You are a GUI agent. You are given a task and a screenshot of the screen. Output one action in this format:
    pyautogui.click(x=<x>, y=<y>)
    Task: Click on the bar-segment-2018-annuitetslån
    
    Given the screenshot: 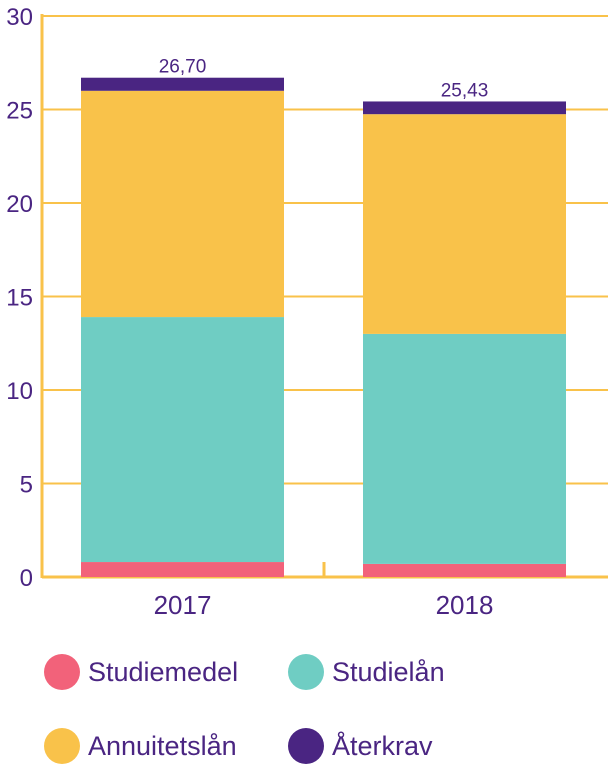 What is the action you would take?
    pyautogui.click(x=464, y=224)
    